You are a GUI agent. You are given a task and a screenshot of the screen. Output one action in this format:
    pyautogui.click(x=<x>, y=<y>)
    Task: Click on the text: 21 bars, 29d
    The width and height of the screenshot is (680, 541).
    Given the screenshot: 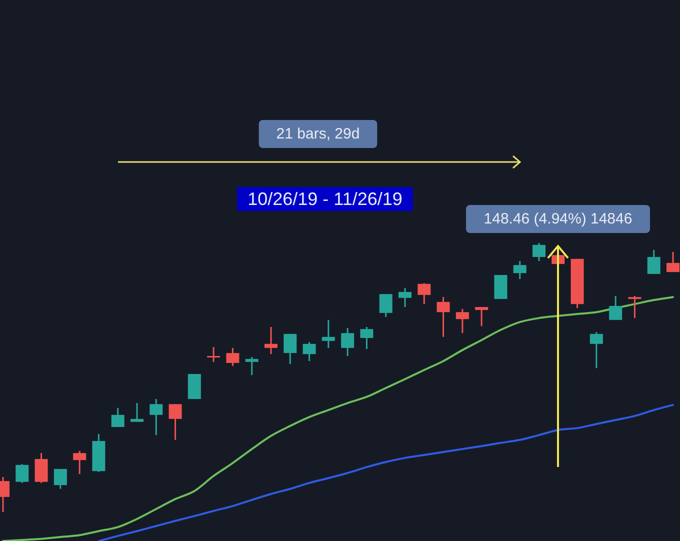 What is the action you would take?
    pyautogui.click(x=318, y=134)
    